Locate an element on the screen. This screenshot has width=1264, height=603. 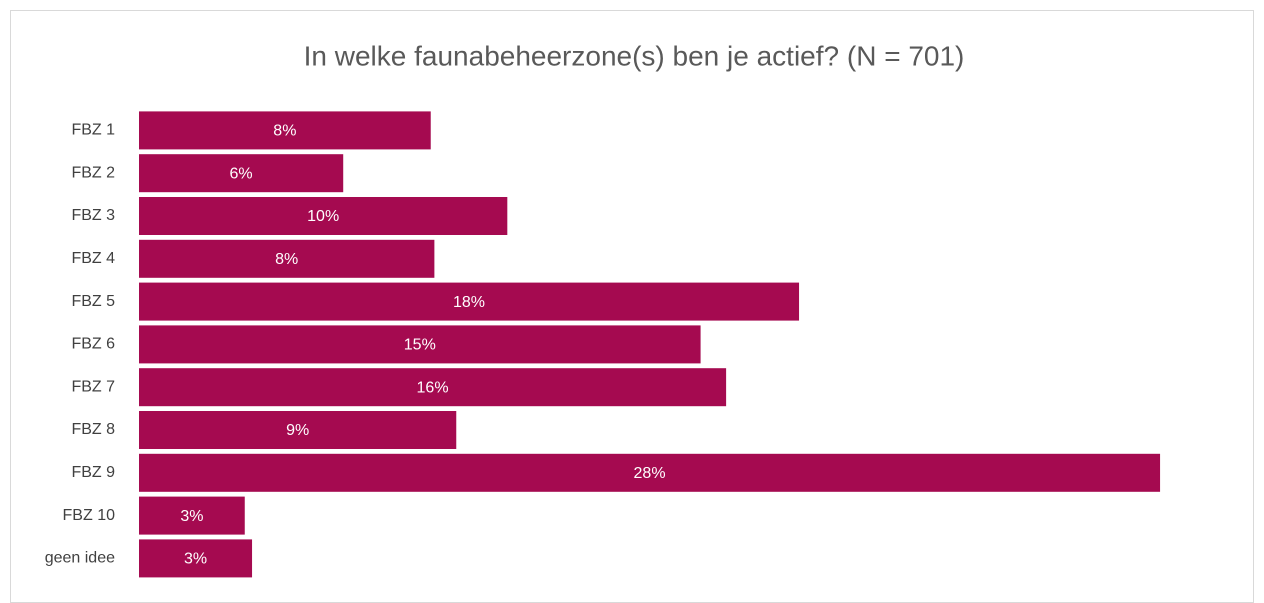
y-tick-label: FBZ 3 is located at coordinates (93, 215).